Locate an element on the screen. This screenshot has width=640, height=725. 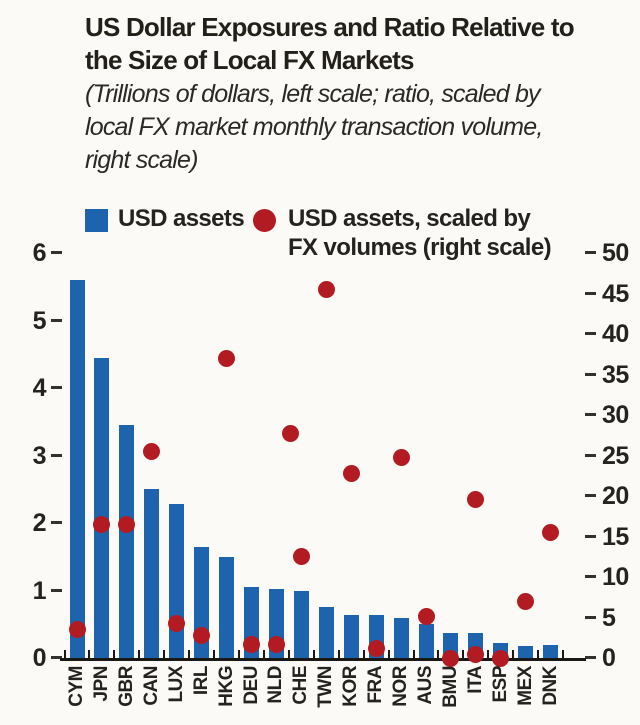
dot-DNK is located at coordinates (551, 532).